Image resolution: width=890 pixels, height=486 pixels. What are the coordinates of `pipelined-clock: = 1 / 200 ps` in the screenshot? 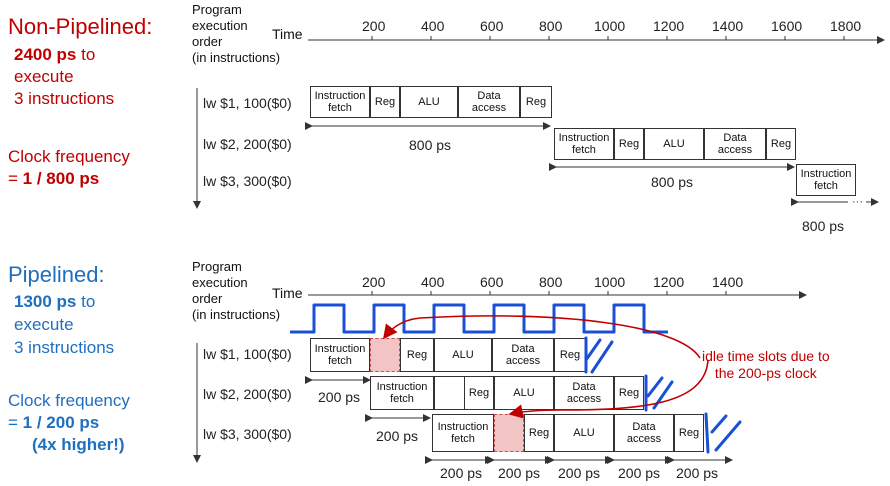 It's located at (53, 422).